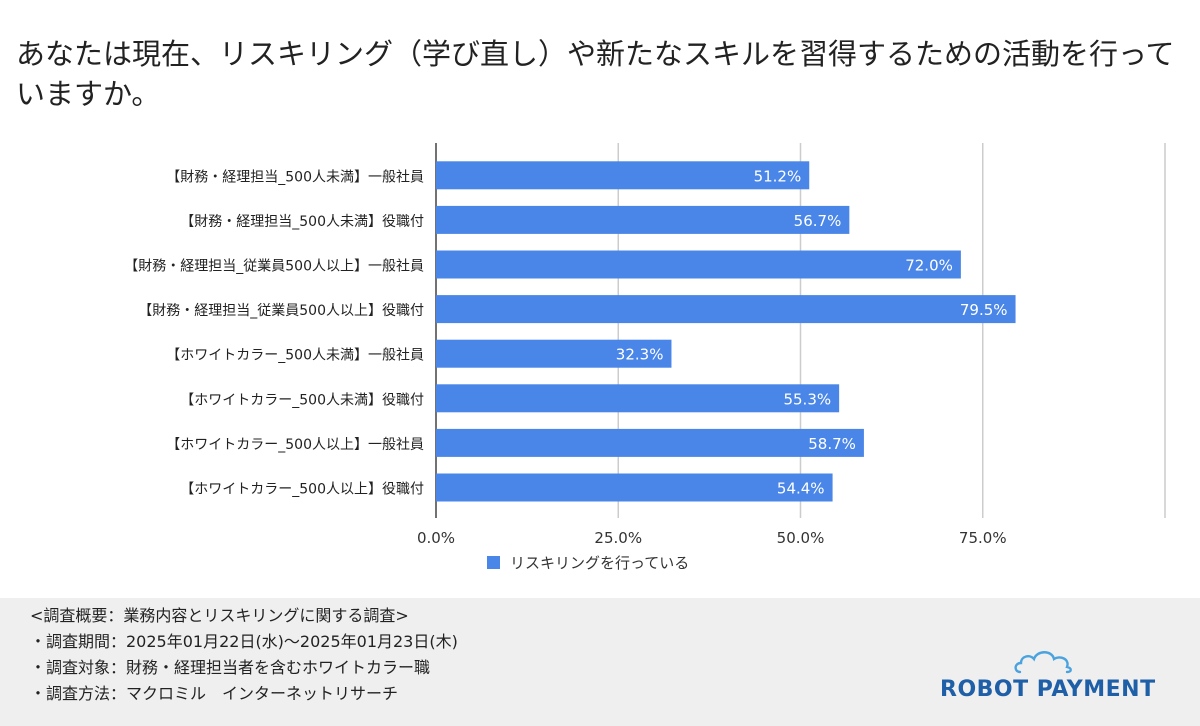 The height and width of the screenshot is (726, 1200). Describe the element at coordinates (832, 444) in the screenshot. I see `data-label: 58.7%` at that location.